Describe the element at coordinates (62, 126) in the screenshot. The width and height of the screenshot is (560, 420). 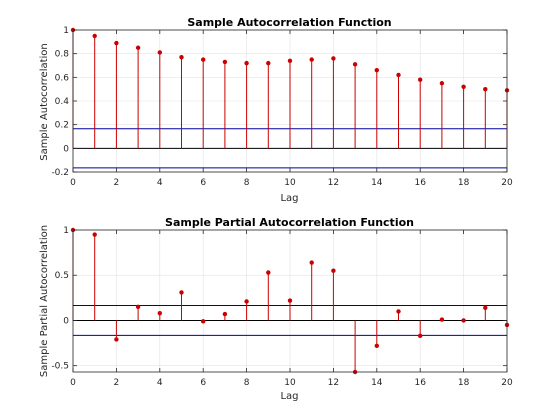
I see `acf-ytick-label-2: 0.2` at that location.